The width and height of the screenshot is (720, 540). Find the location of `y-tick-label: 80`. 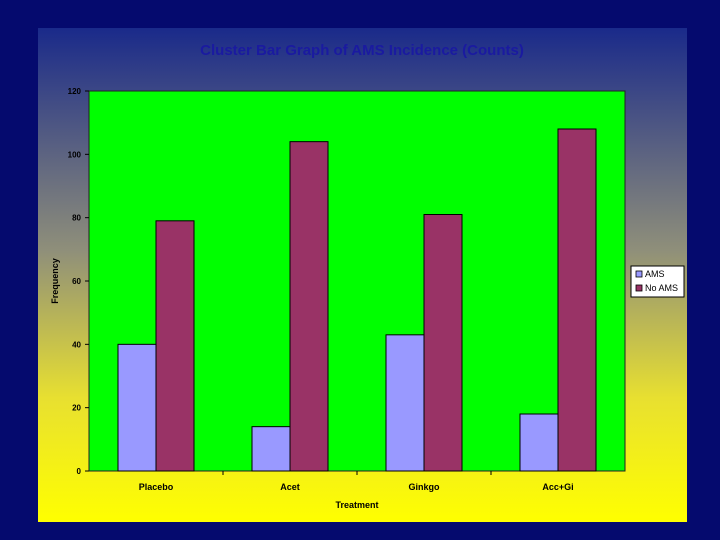

y-tick-label: 80 is located at coordinates (76, 218).